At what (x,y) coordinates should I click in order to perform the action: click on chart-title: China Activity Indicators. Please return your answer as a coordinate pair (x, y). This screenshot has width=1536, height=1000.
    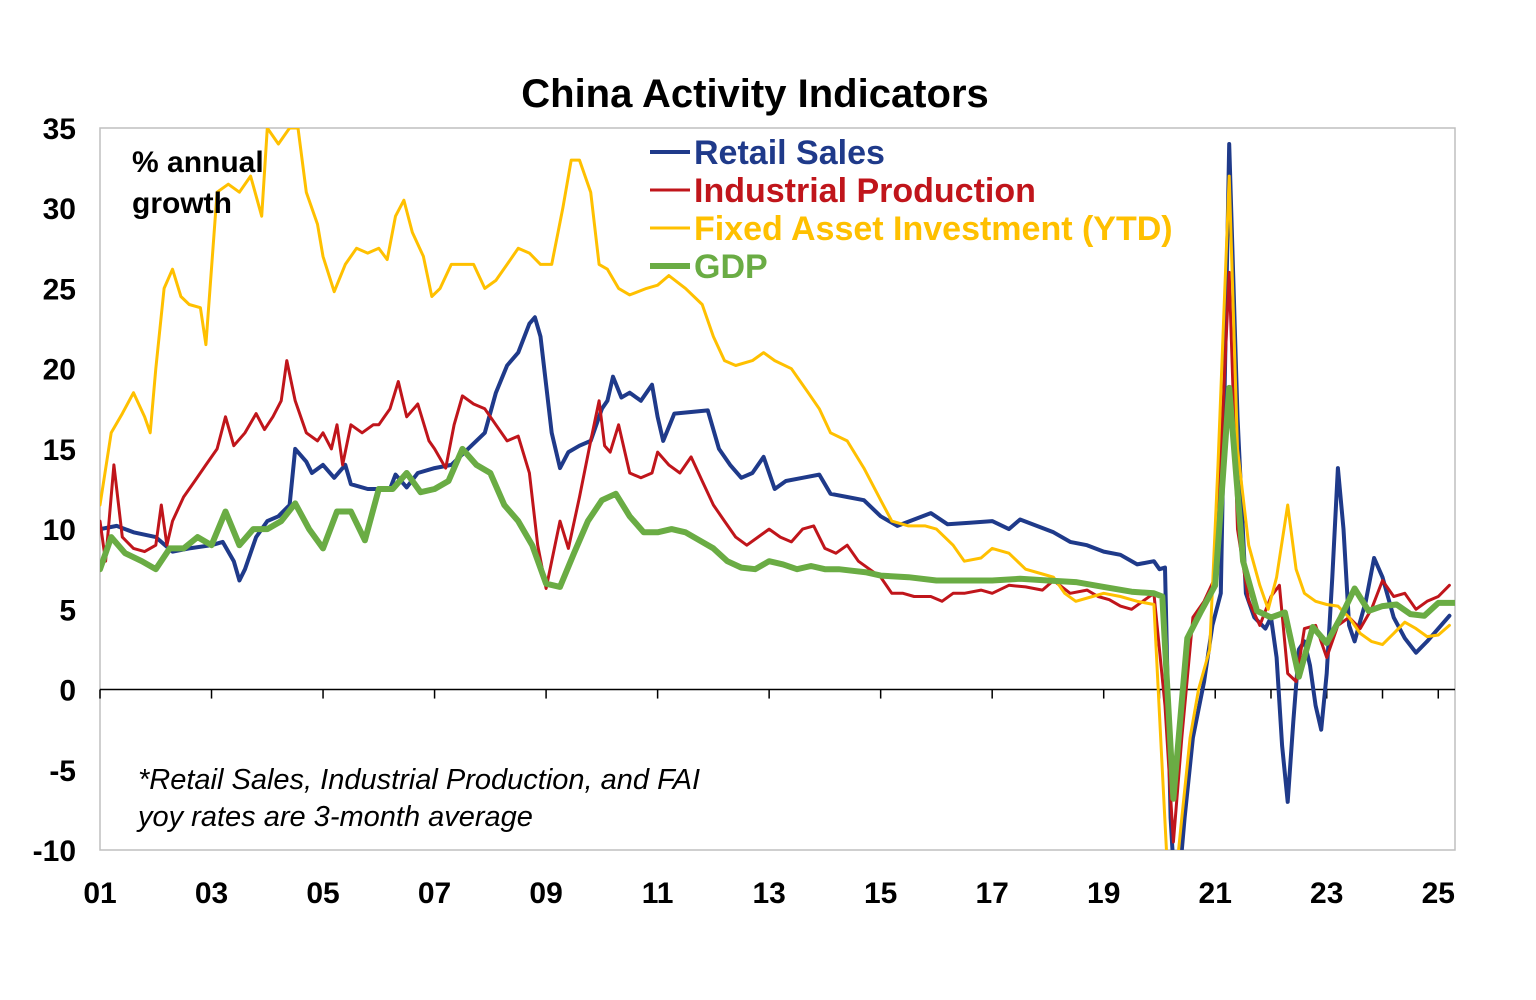
    Looking at the image, I should click on (755, 94).